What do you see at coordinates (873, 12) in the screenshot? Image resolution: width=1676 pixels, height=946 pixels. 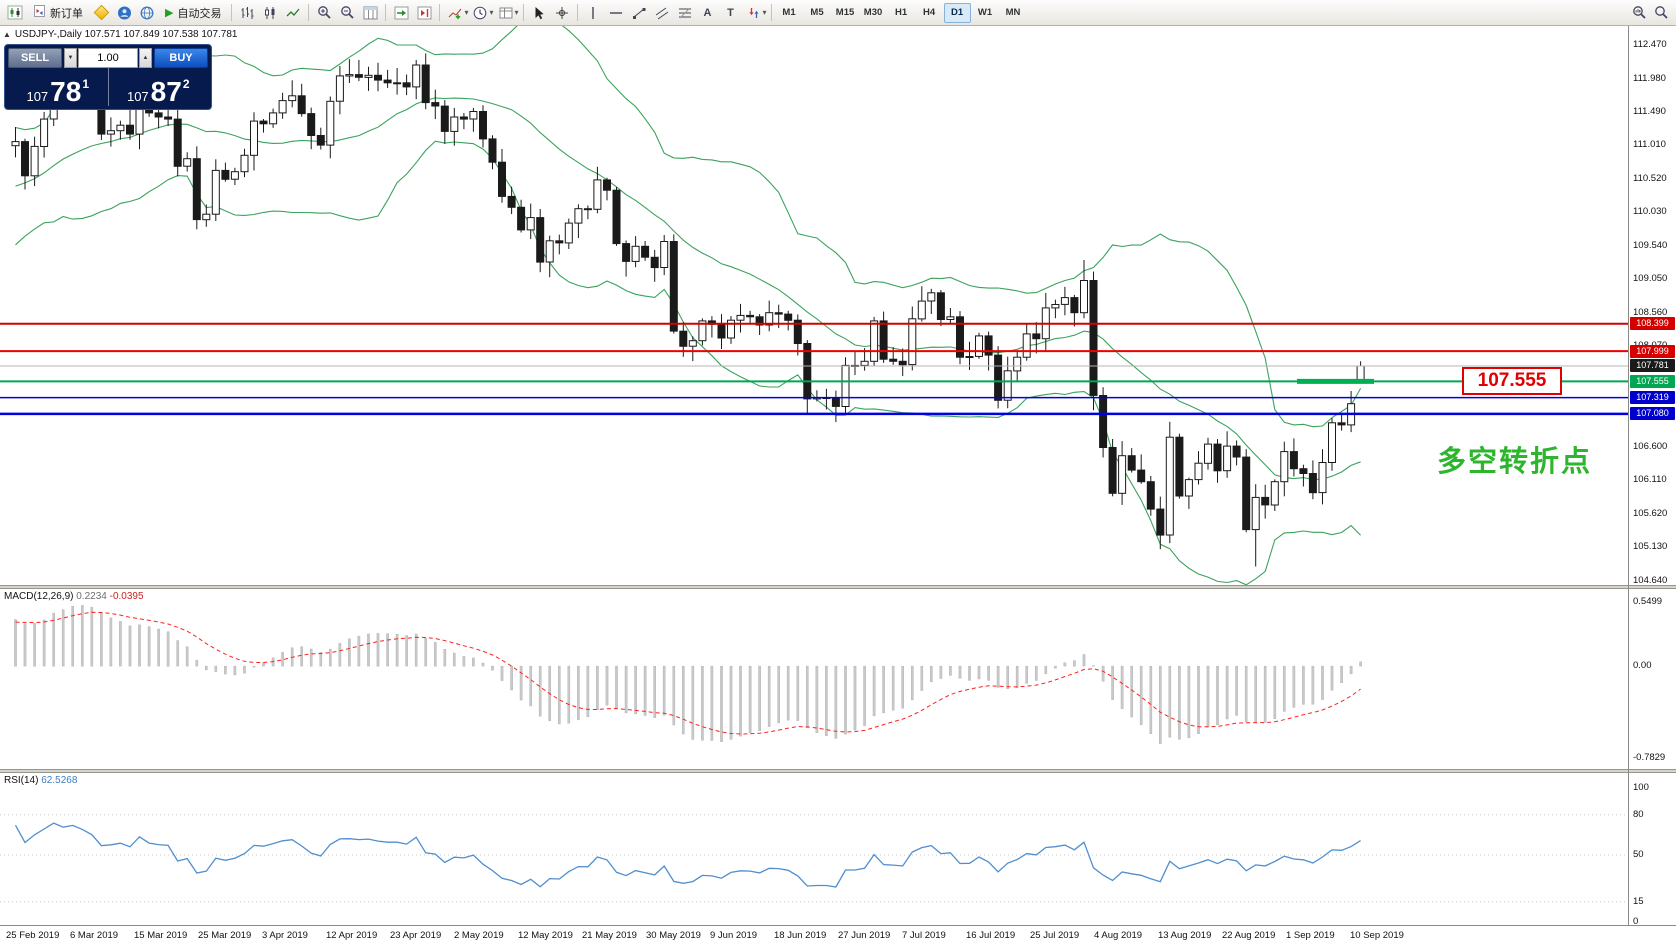 I see `timeframe-m30: M30` at bounding box center [873, 12].